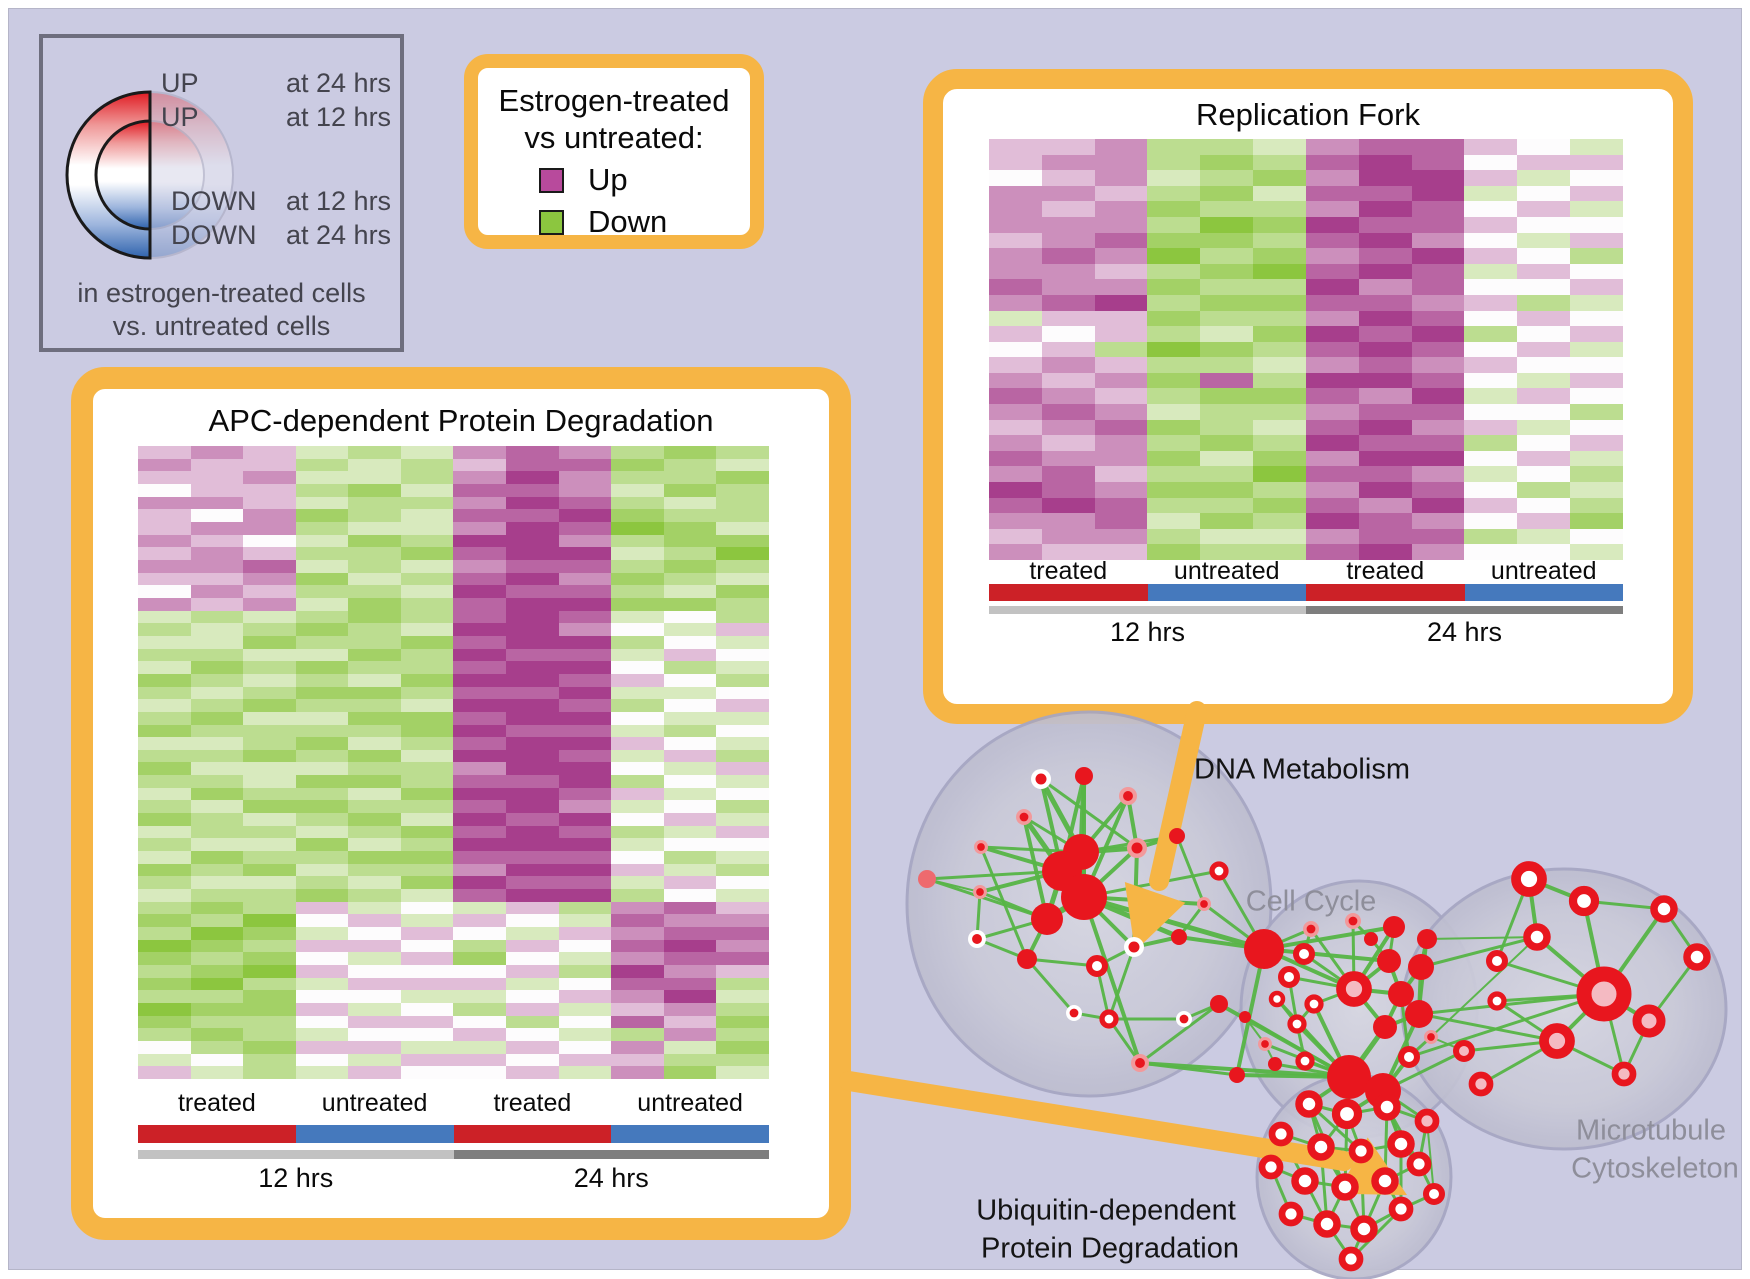 The height and width of the screenshot is (1279, 1750). What do you see at coordinates (1385, 592) in the screenshot?
I see `treated-bar` at bounding box center [1385, 592].